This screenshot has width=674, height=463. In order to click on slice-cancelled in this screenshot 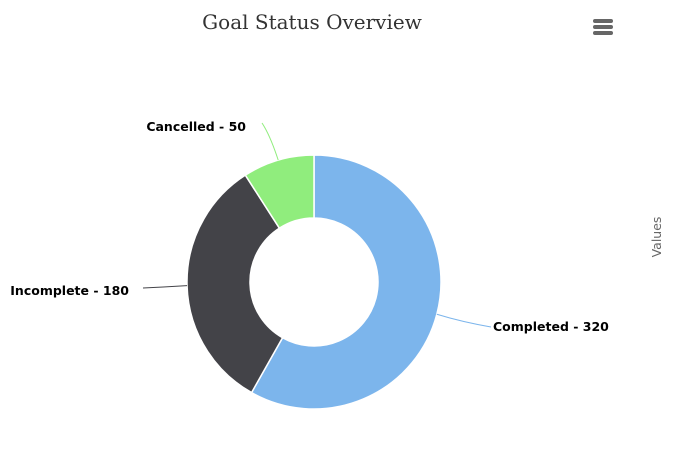, I will do `click(279, 192)`.